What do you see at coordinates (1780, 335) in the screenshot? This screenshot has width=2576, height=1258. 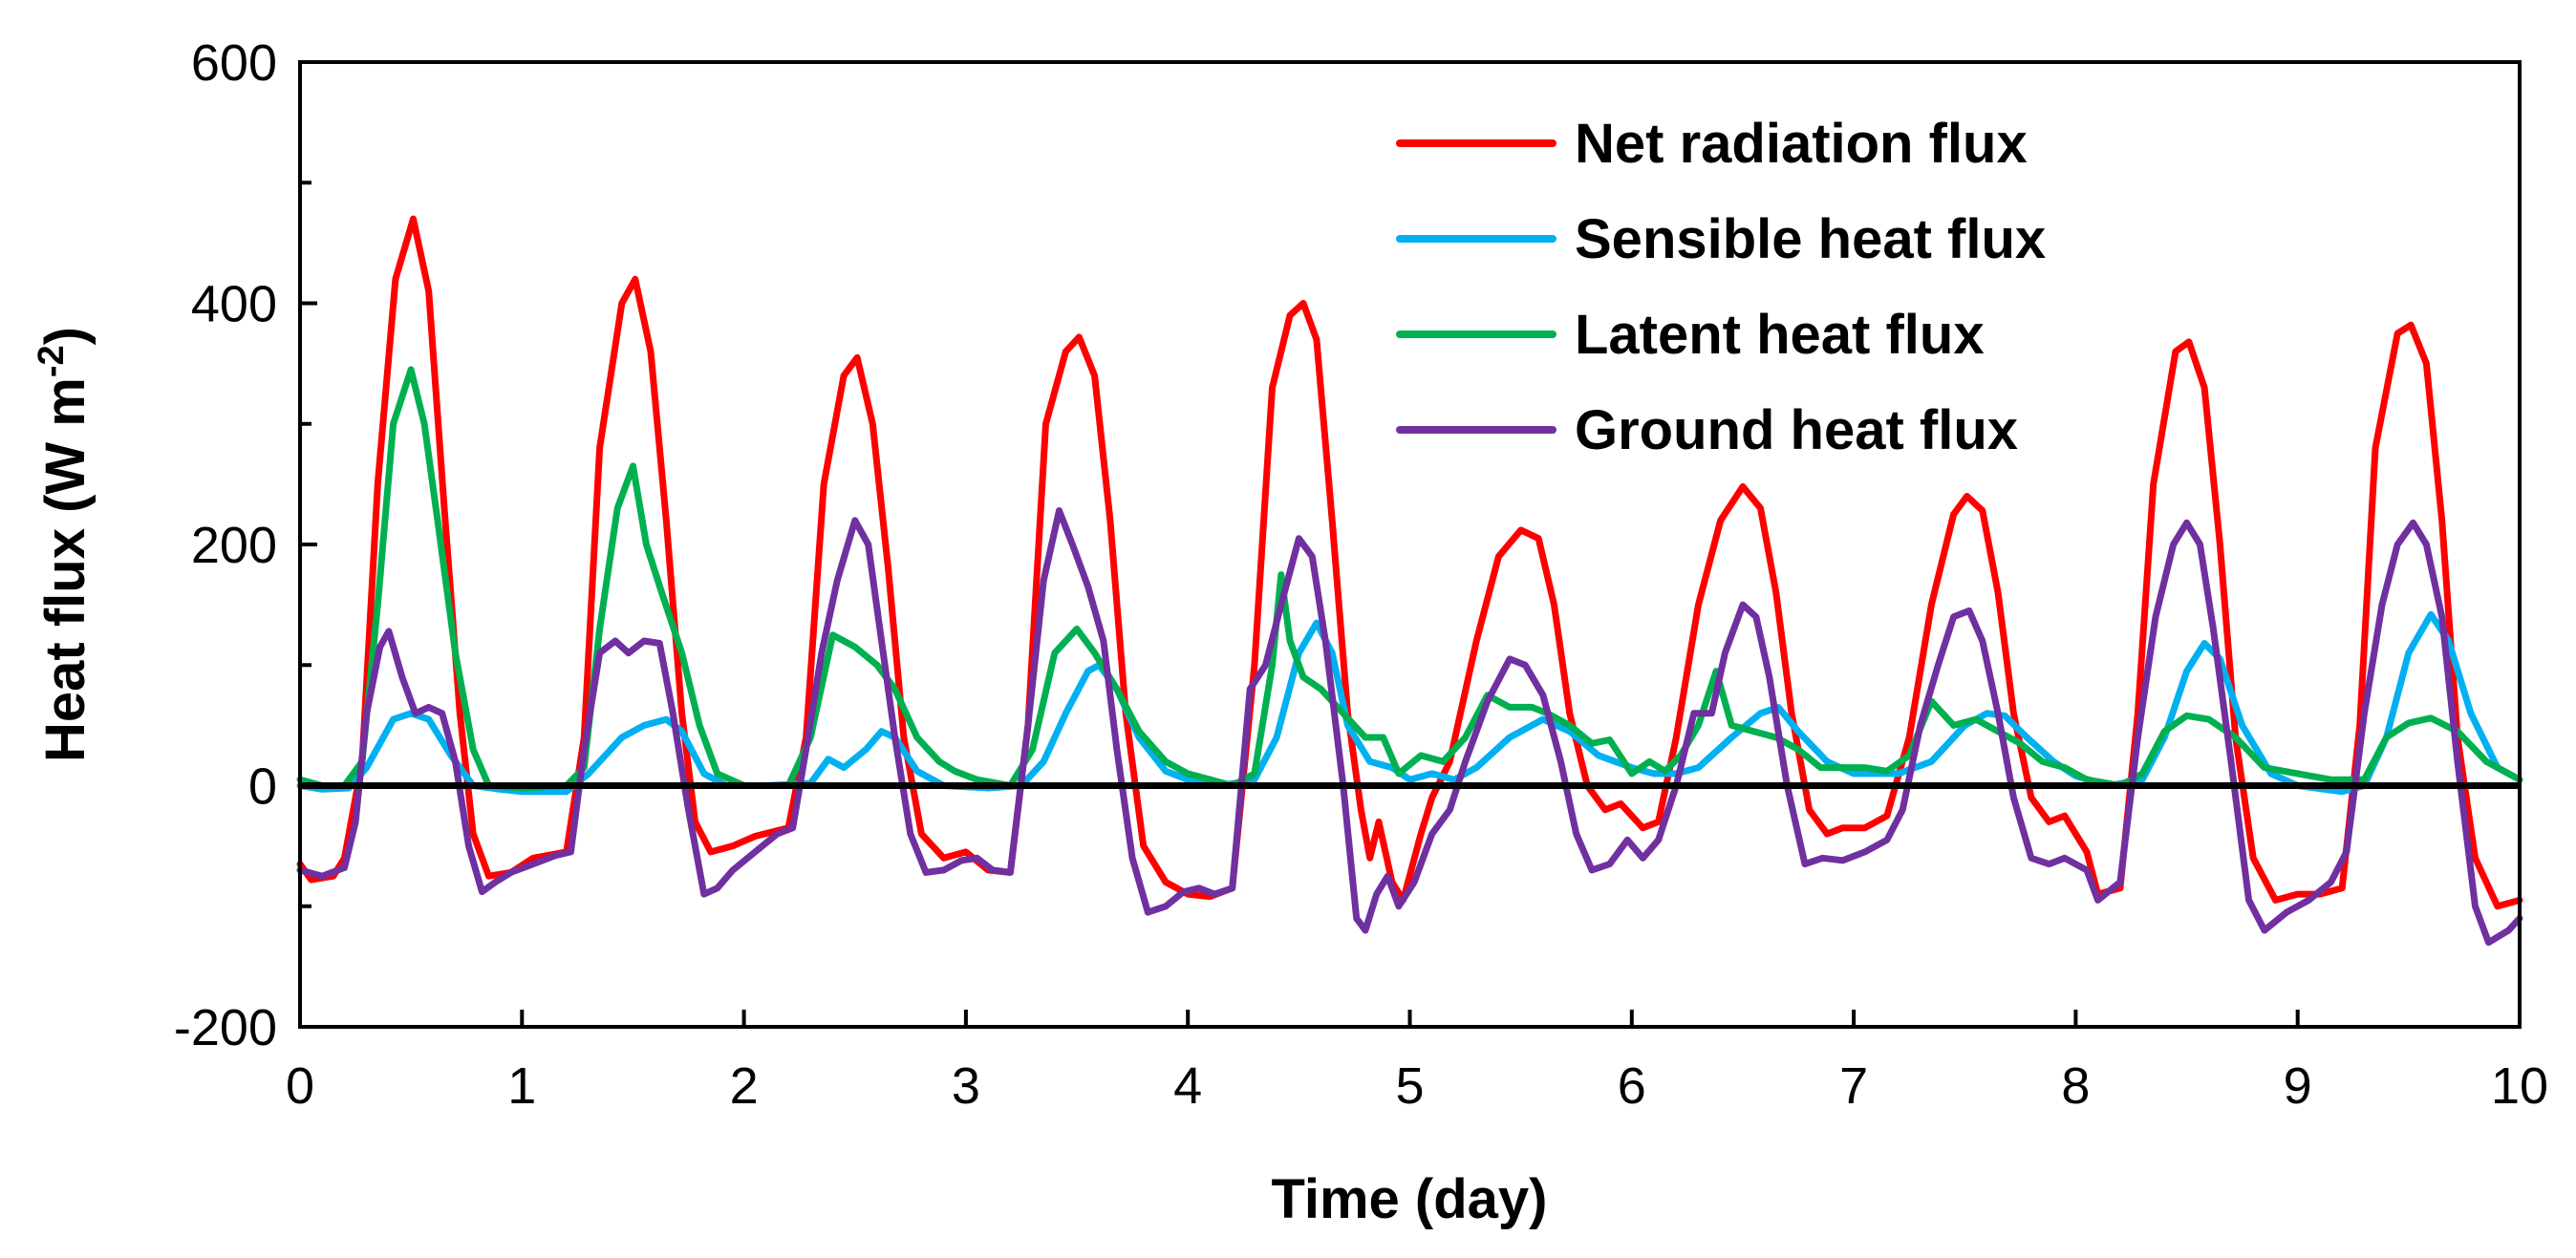 I see `legend-label: Latent heat flux` at bounding box center [1780, 335].